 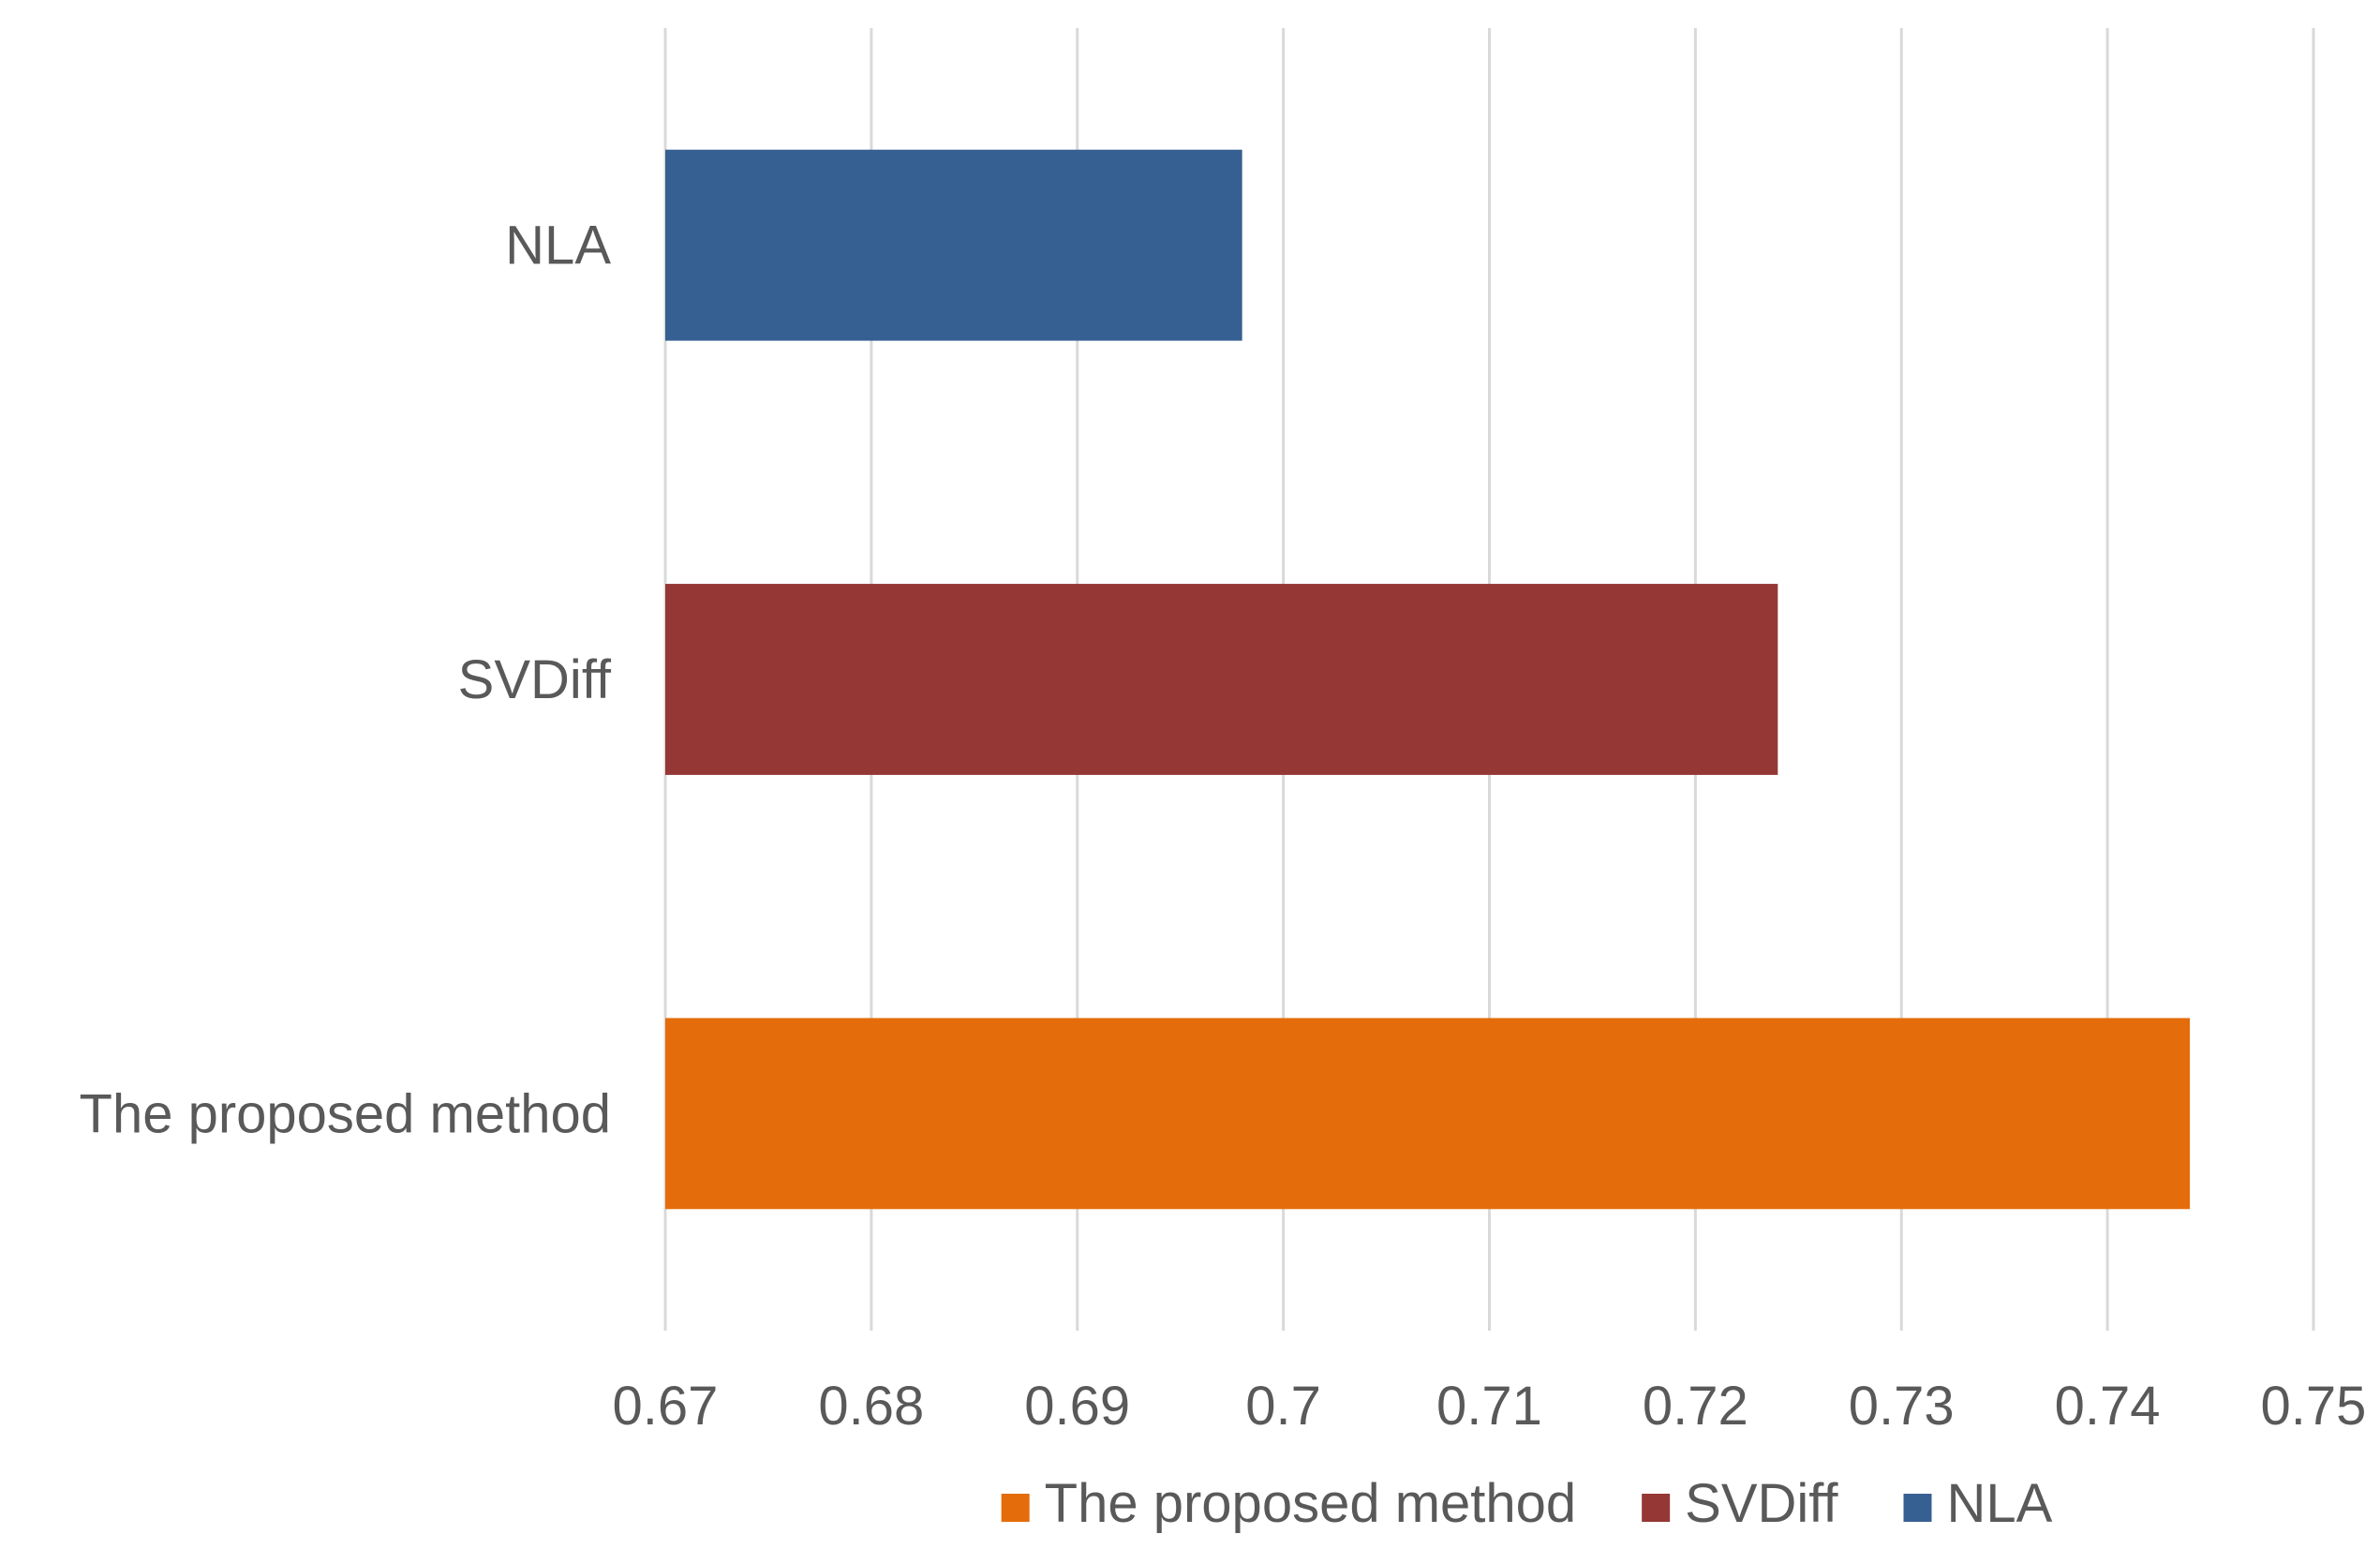 I want to click on legend-label: The proposed method, so click(x=1310, y=1503).